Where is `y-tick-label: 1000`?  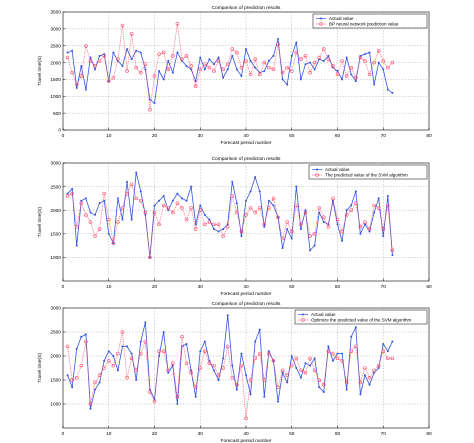
y-tick-label: 1000 is located at coordinates (55, 258).